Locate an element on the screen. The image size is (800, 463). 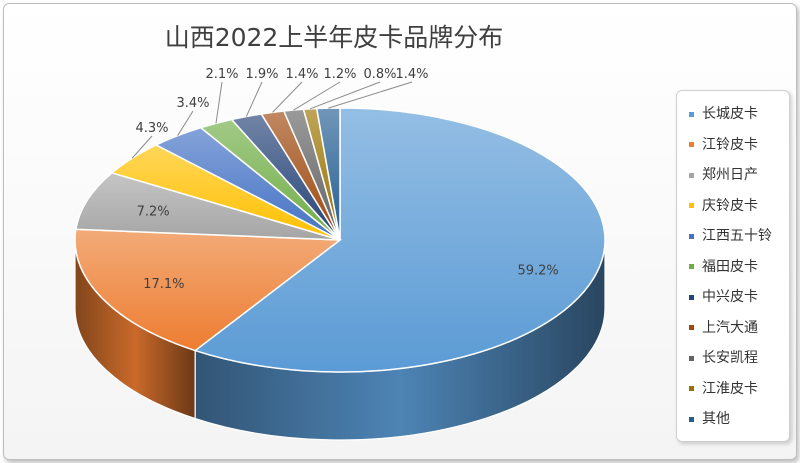
data-label-7: 1.4% is located at coordinates (301, 74).